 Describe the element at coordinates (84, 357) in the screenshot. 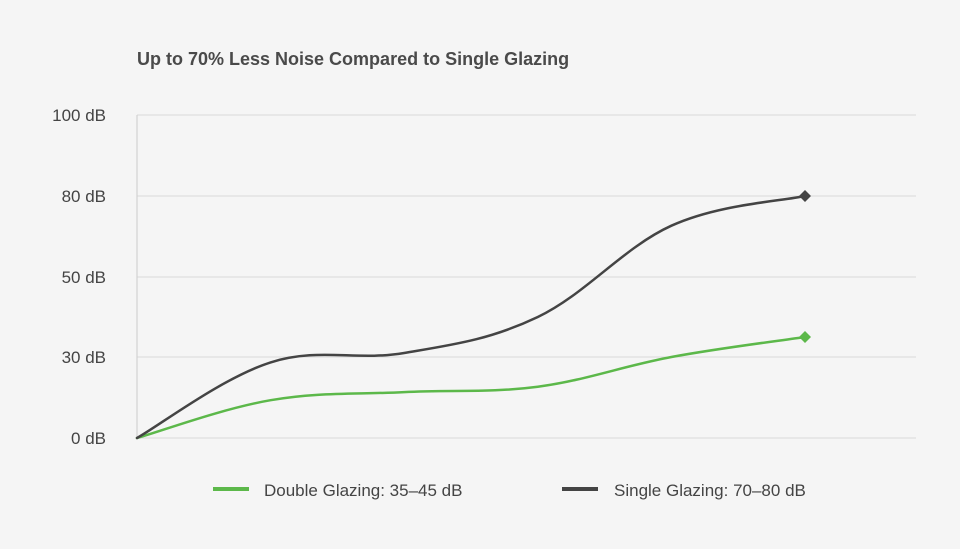

I see `y-tick-label-30: 30 dB` at that location.